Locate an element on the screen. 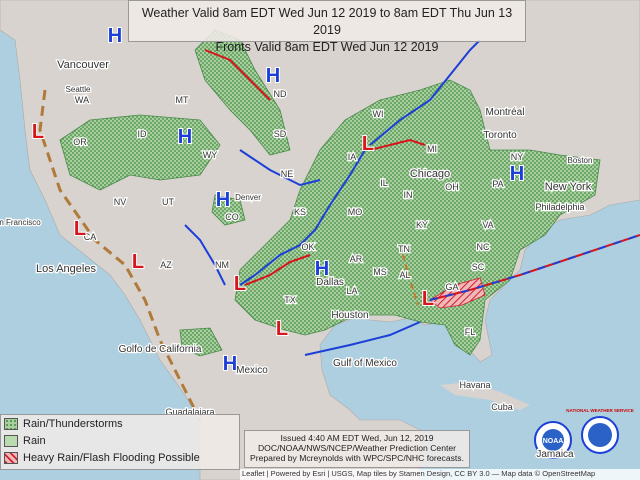  map-label: Seattle is located at coordinates (78, 89).